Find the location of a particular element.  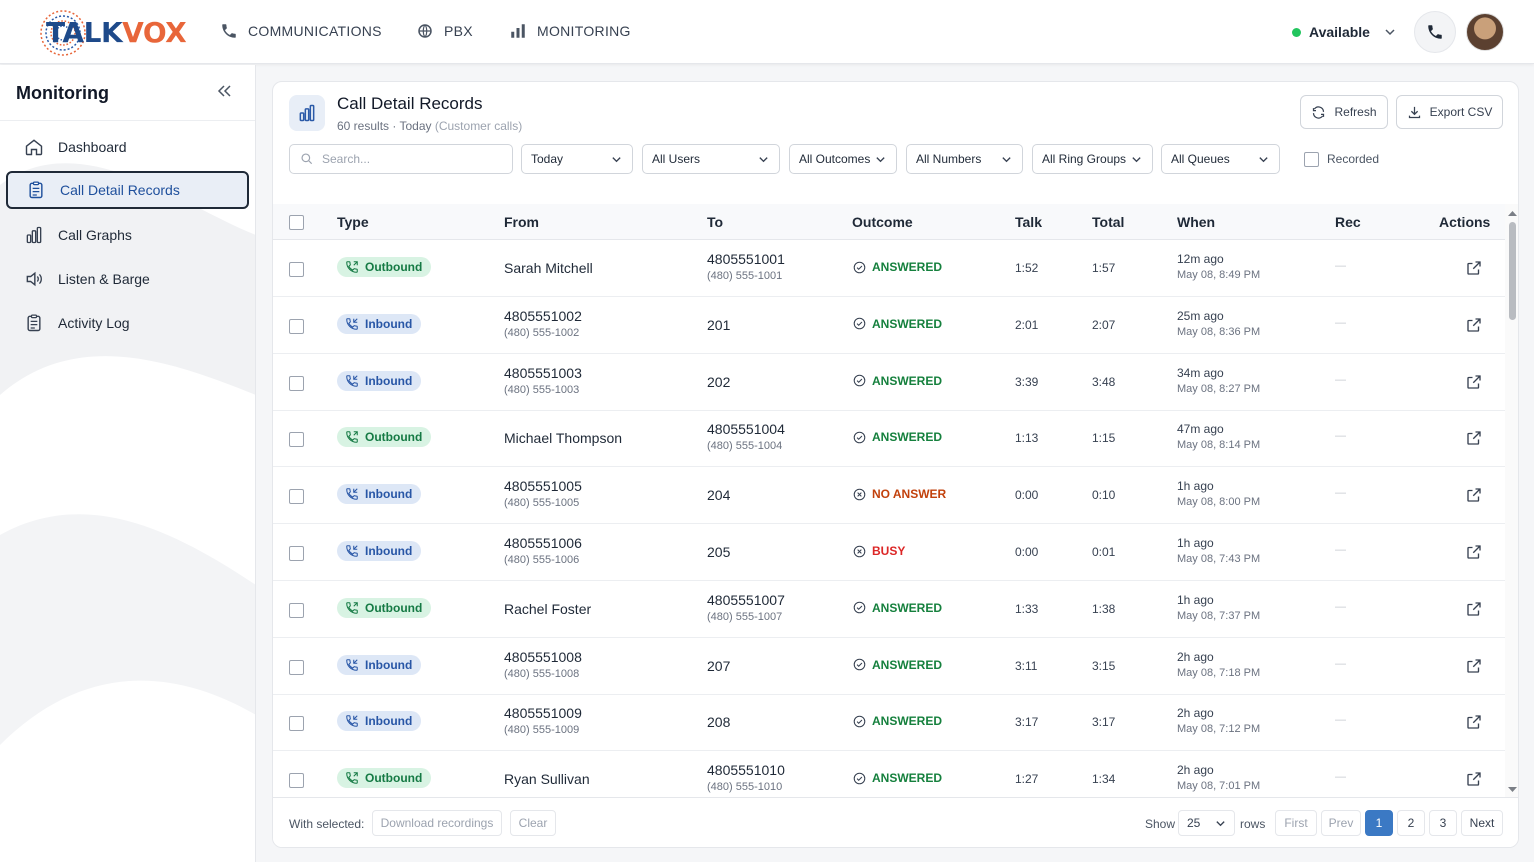

clear-selection-label: Clear is located at coordinates (533, 823).